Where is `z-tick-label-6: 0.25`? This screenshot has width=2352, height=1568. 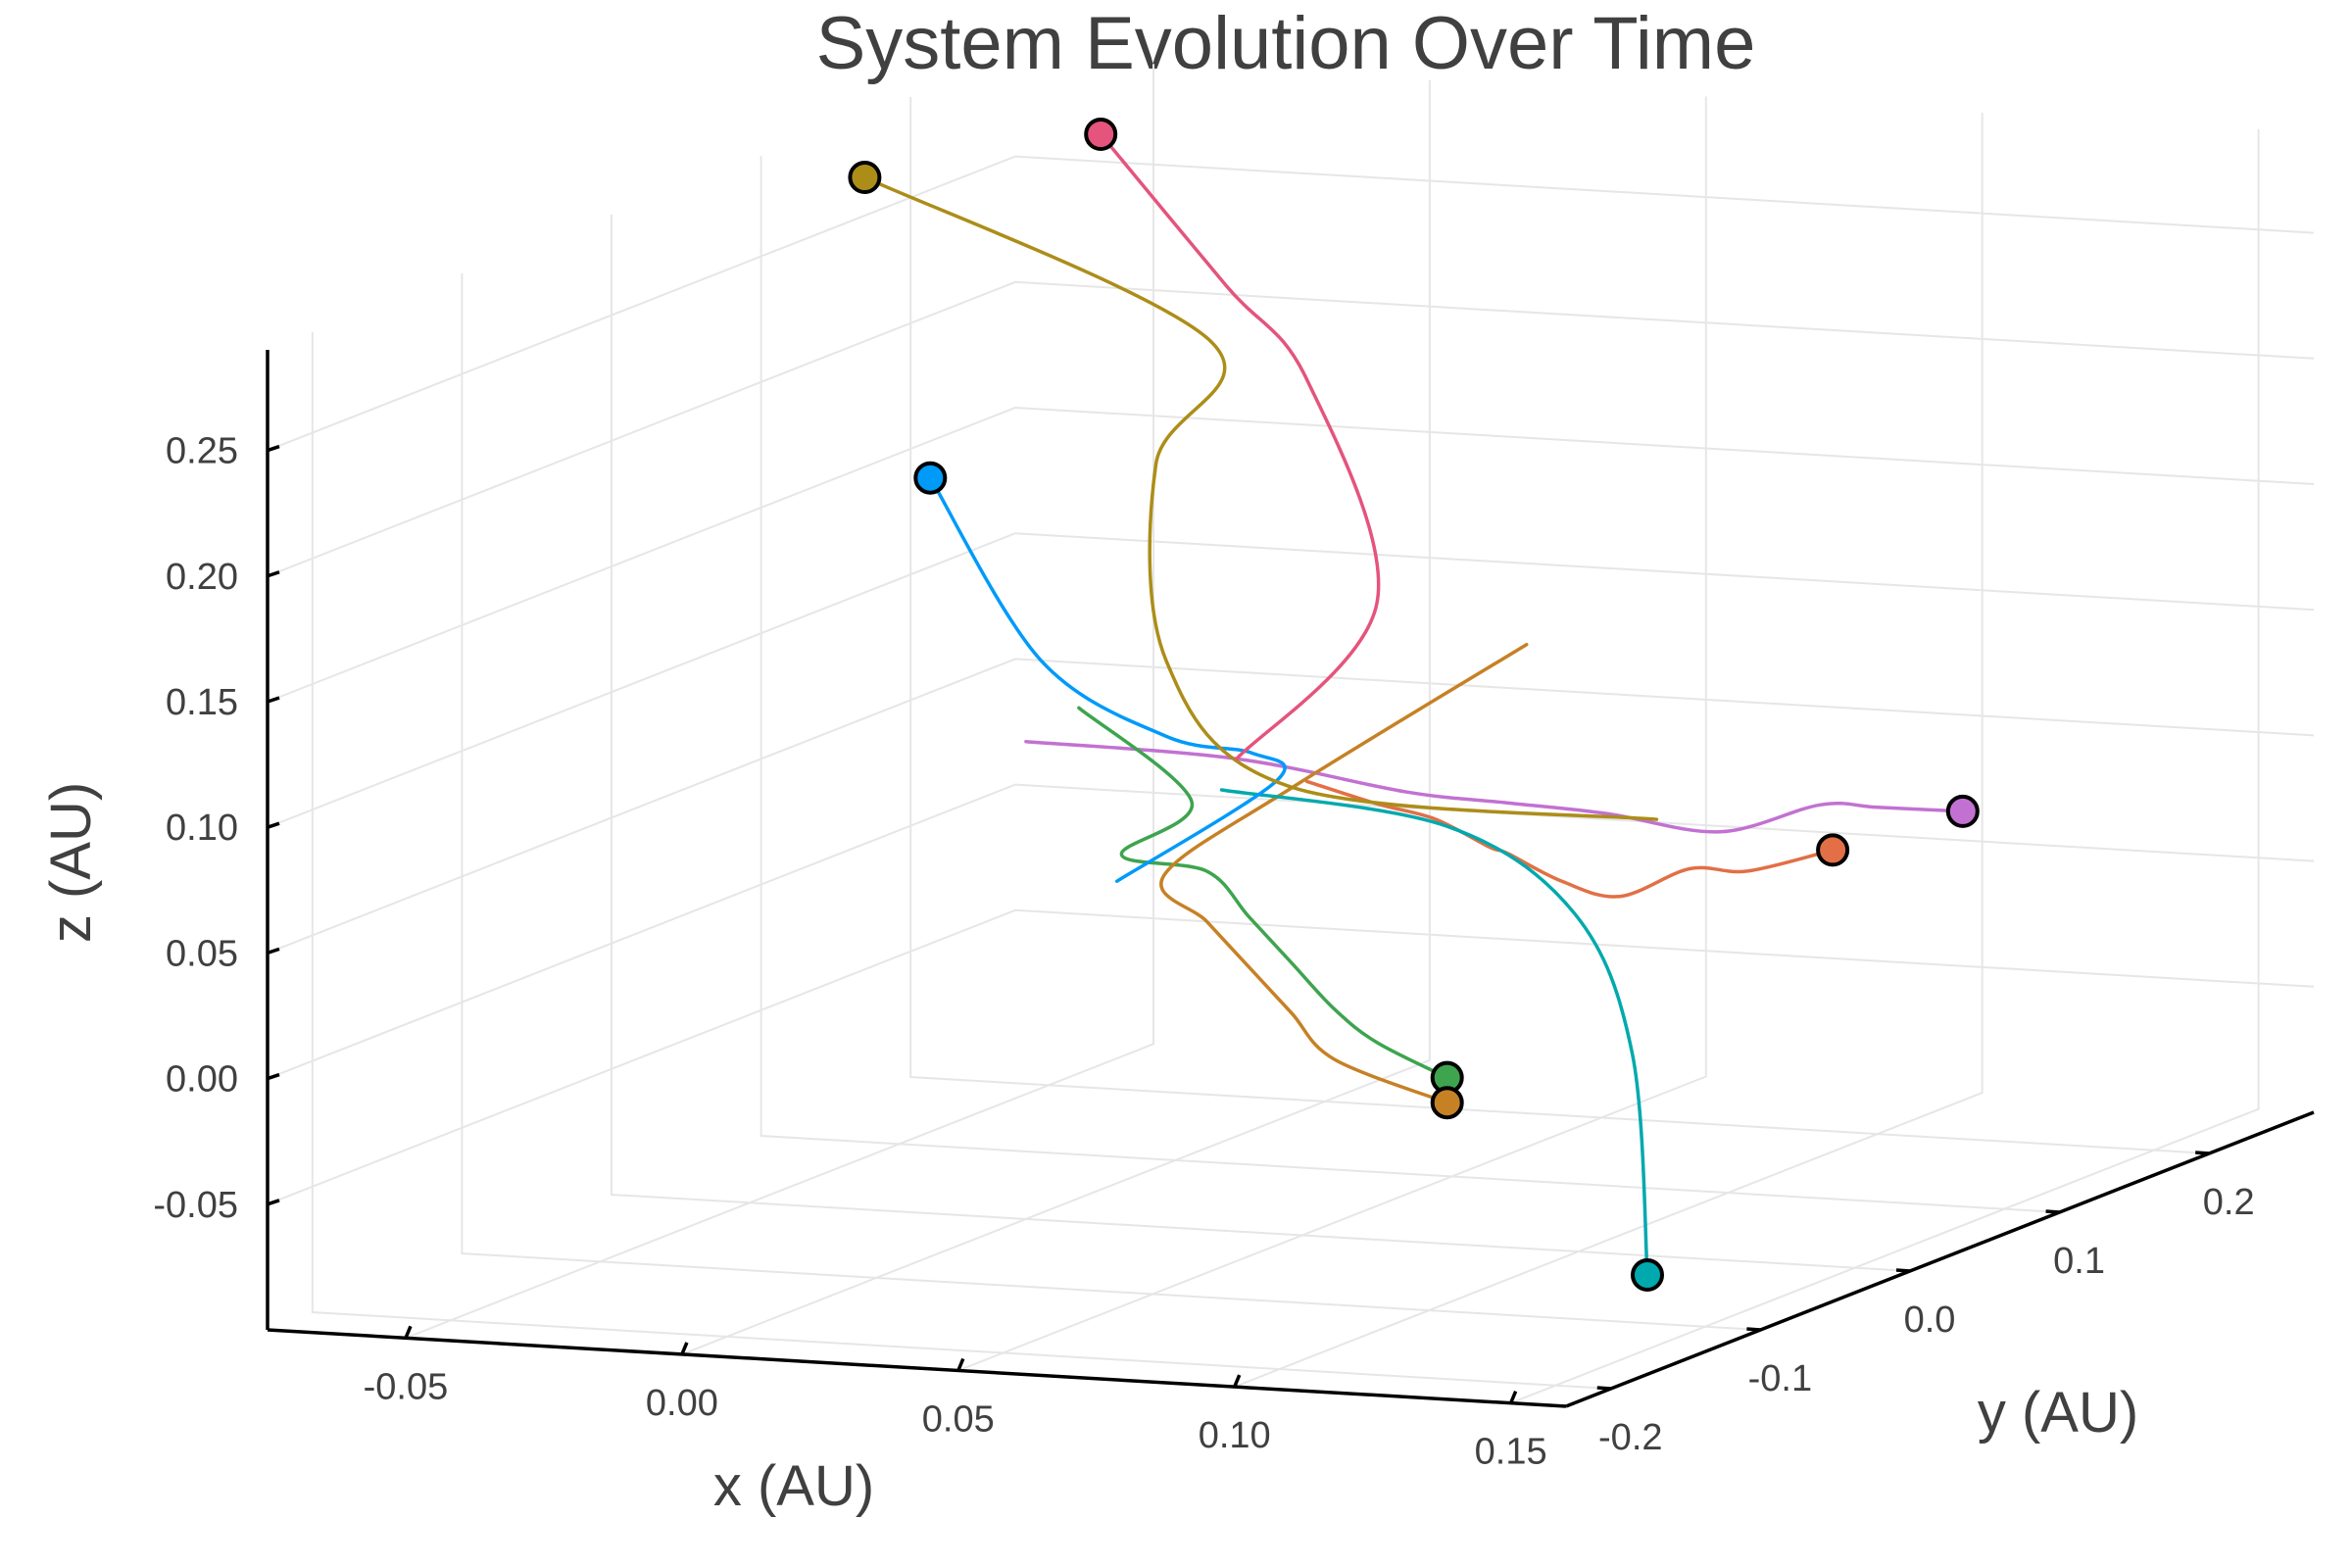 z-tick-label-6: 0.25 is located at coordinates (202, 451).